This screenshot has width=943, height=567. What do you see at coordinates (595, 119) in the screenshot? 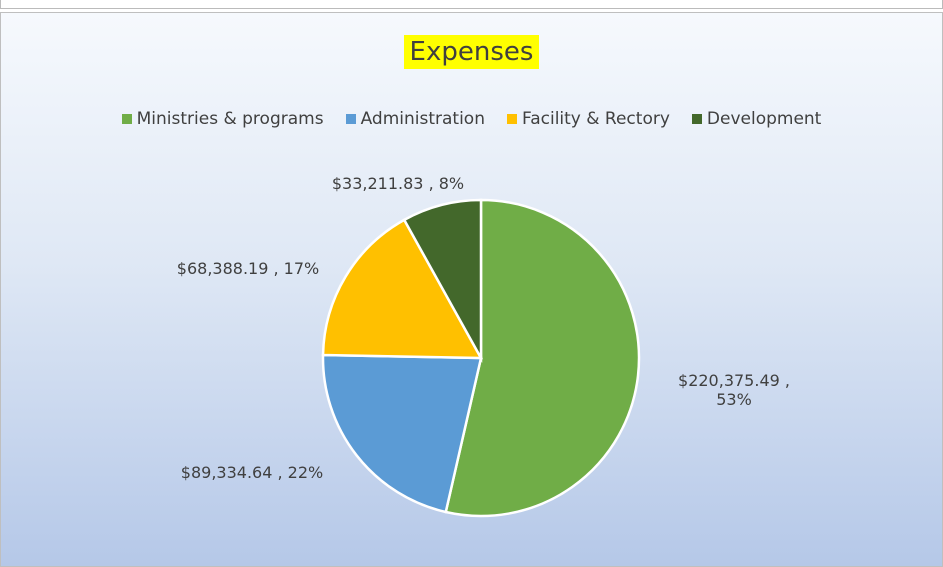
I see `legend-label: Facility & Rectory` at bounding box center [595, 119].